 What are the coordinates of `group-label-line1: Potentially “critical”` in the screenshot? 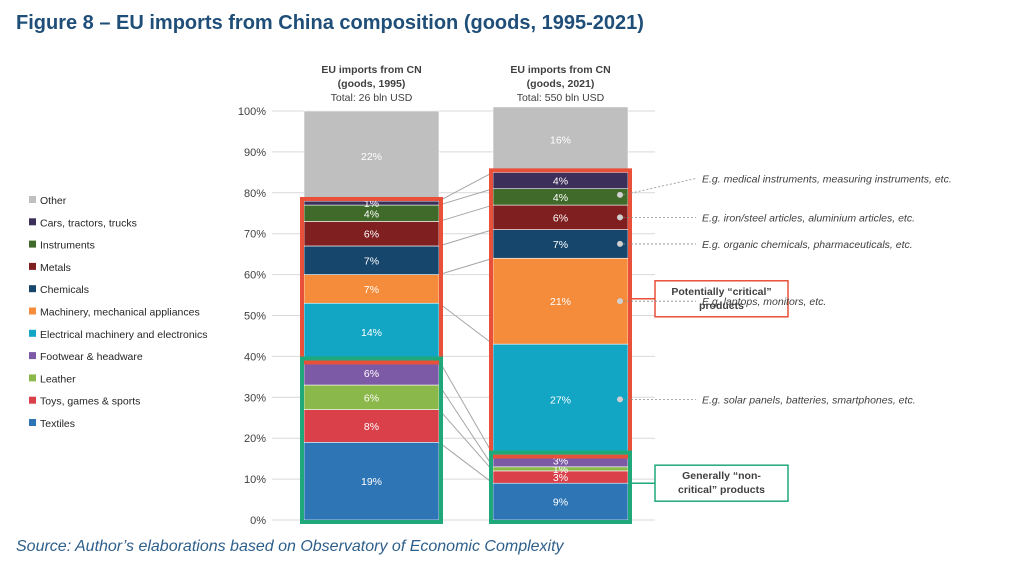 It's located at (721, 292).